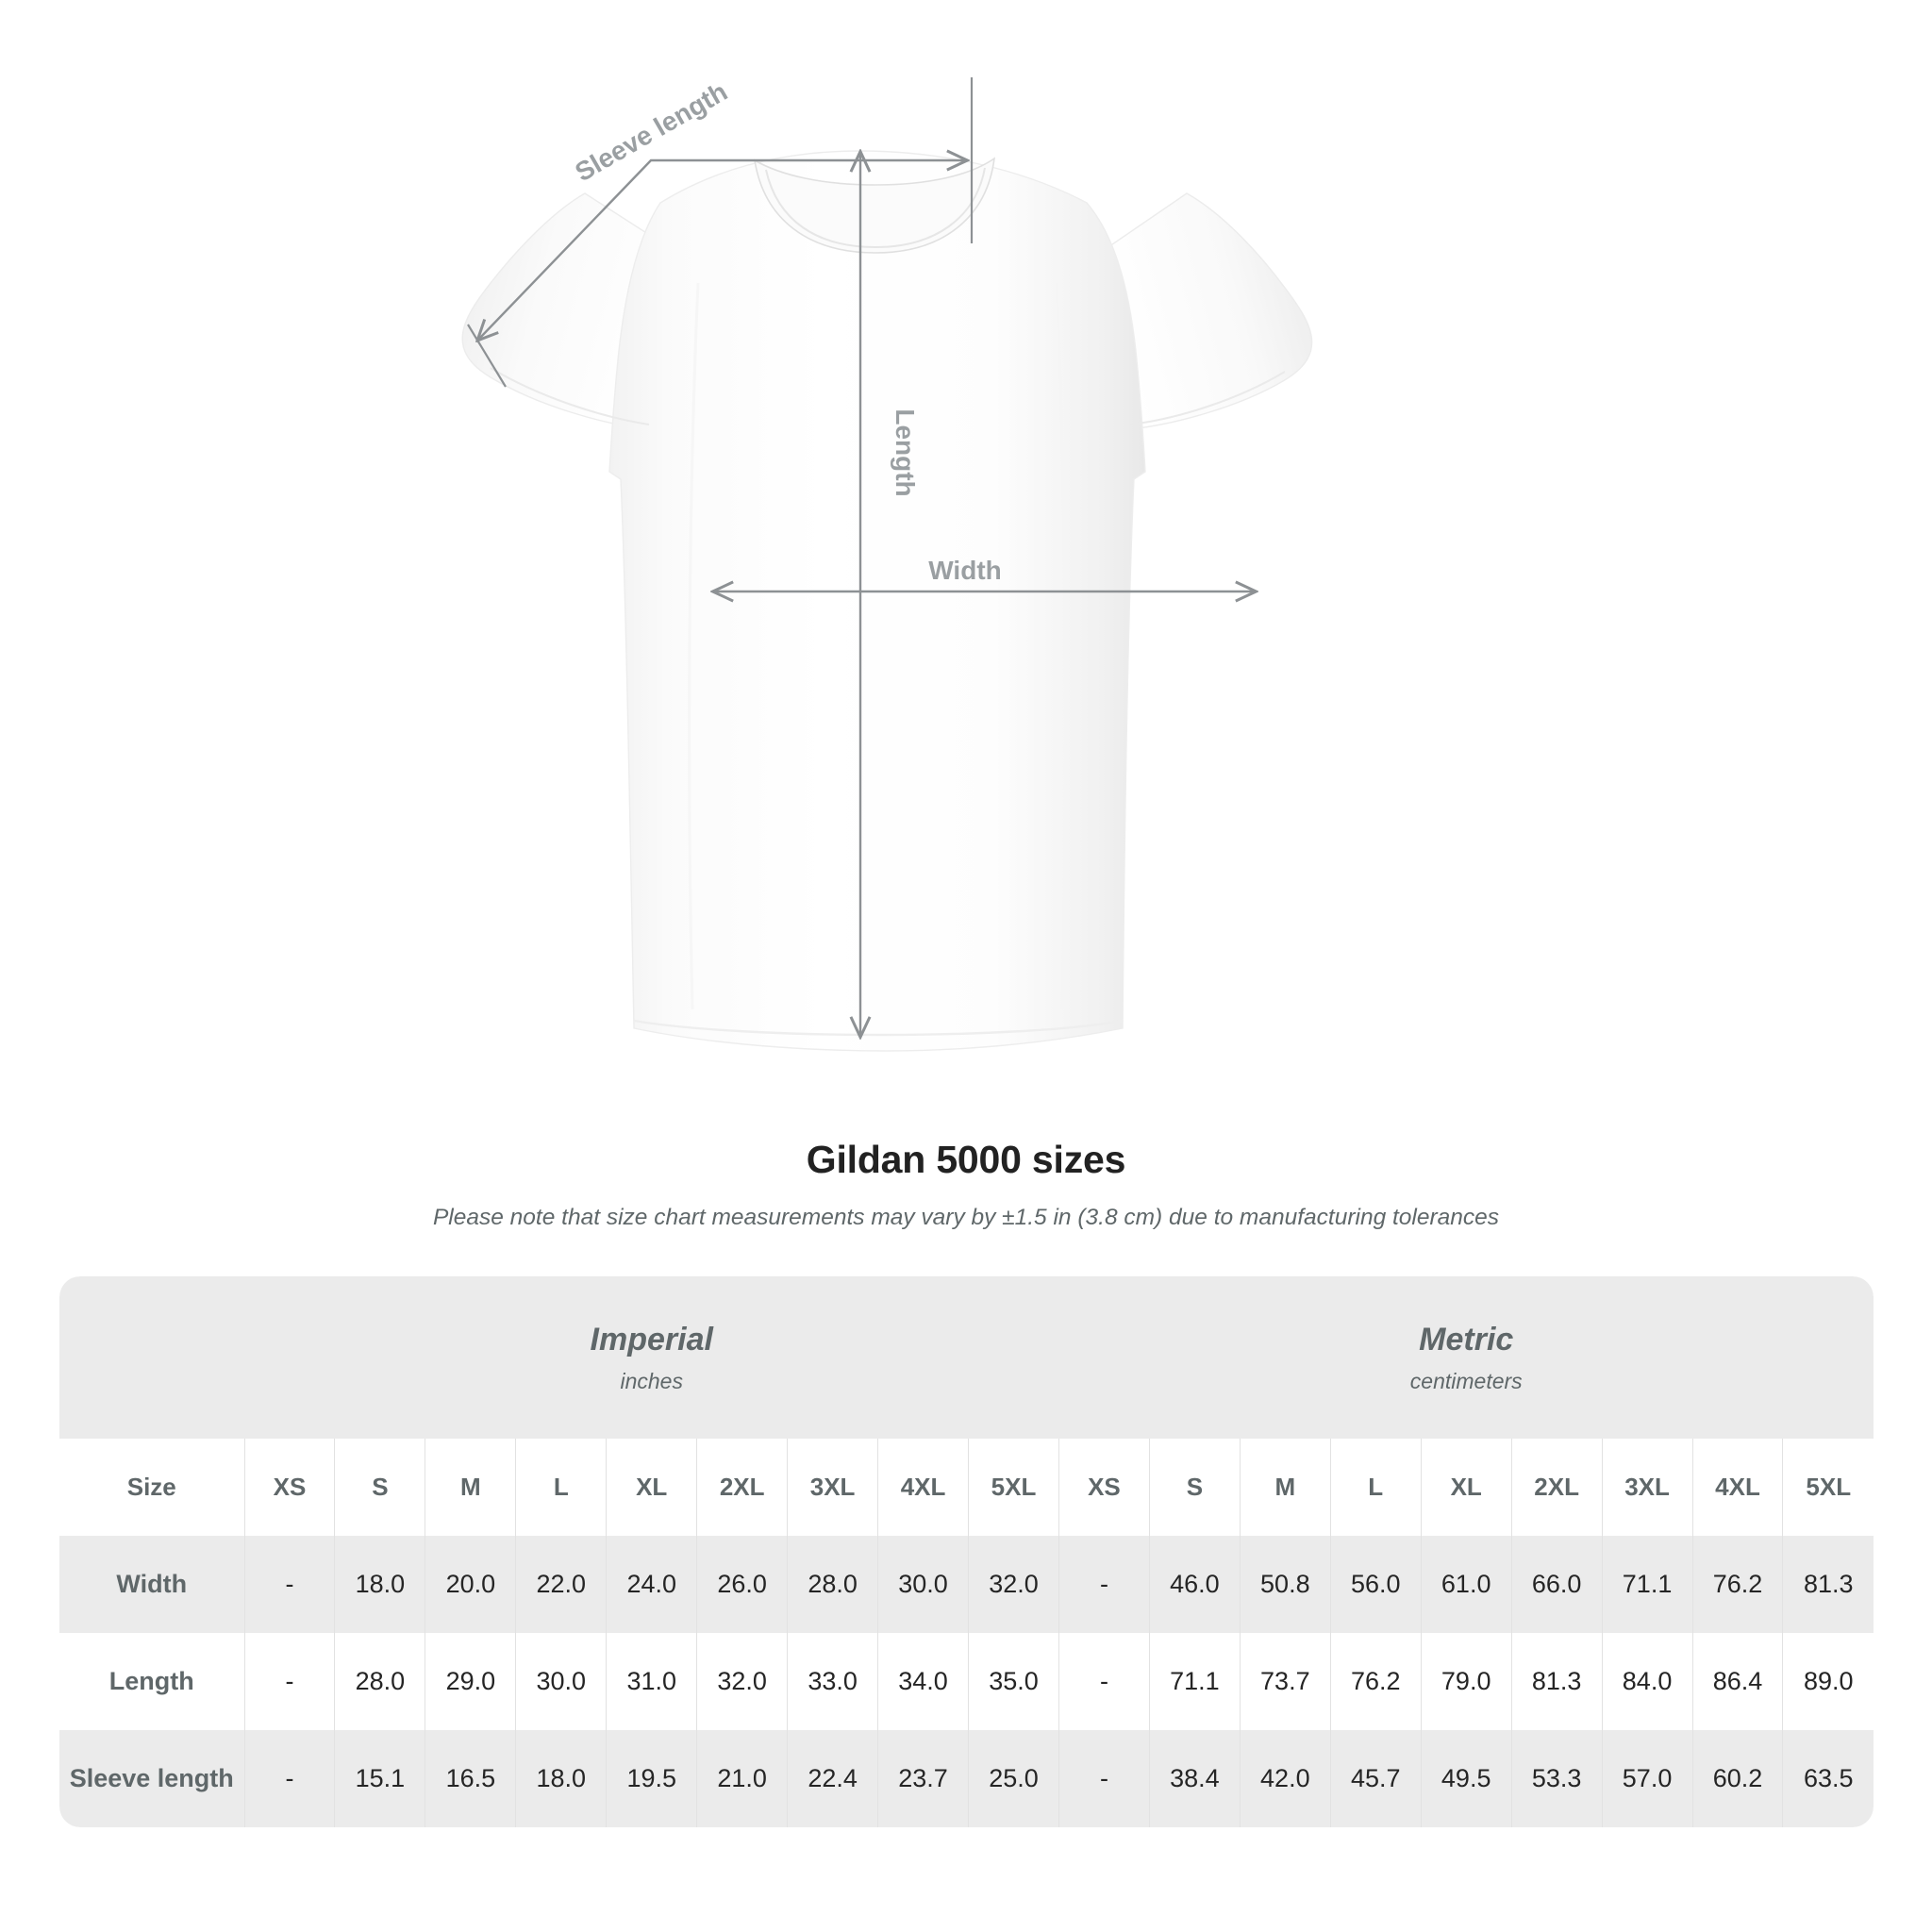 The height and width of the screenshot is (1932, 1932). What do you see at coordinates (1466, 1339) in the screenshot?
I see `system-name: Metric` at bounding box center [1466, 1339].